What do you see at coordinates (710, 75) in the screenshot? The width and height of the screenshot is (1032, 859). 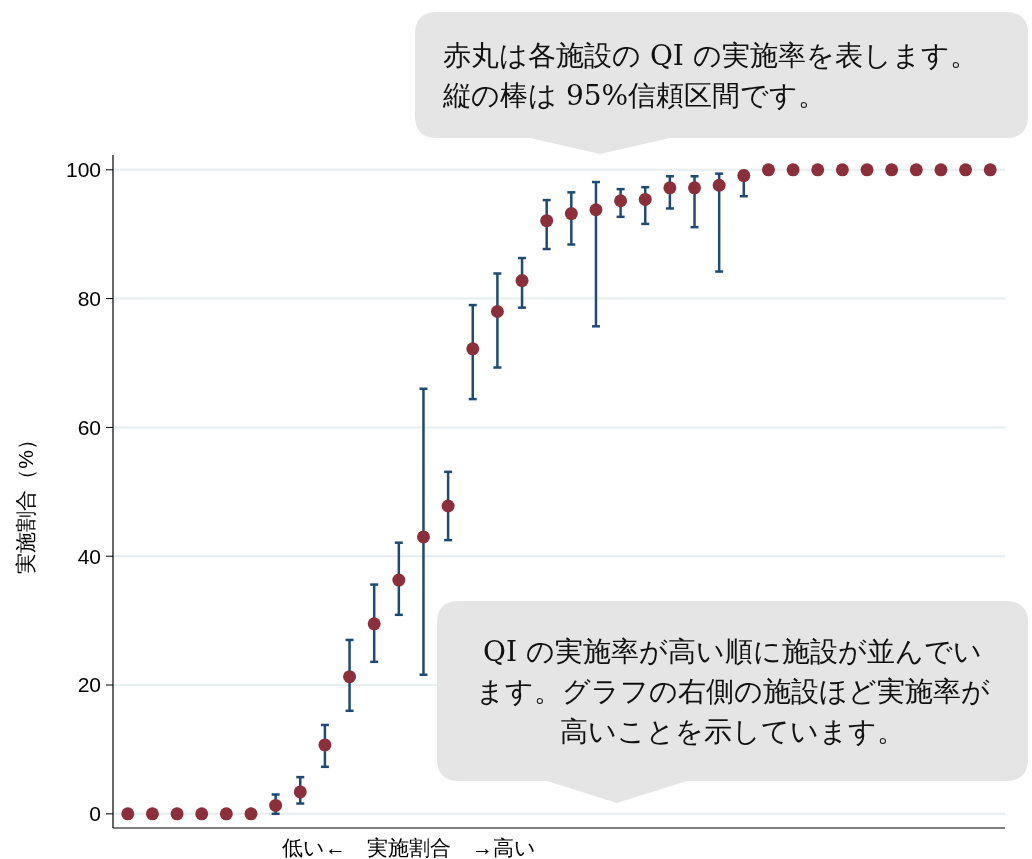 I see `text: 赤丸は各施設の QI の実施率を表します。縦の棒は 95%信頼区間です。` at bounding box center [710, 75].